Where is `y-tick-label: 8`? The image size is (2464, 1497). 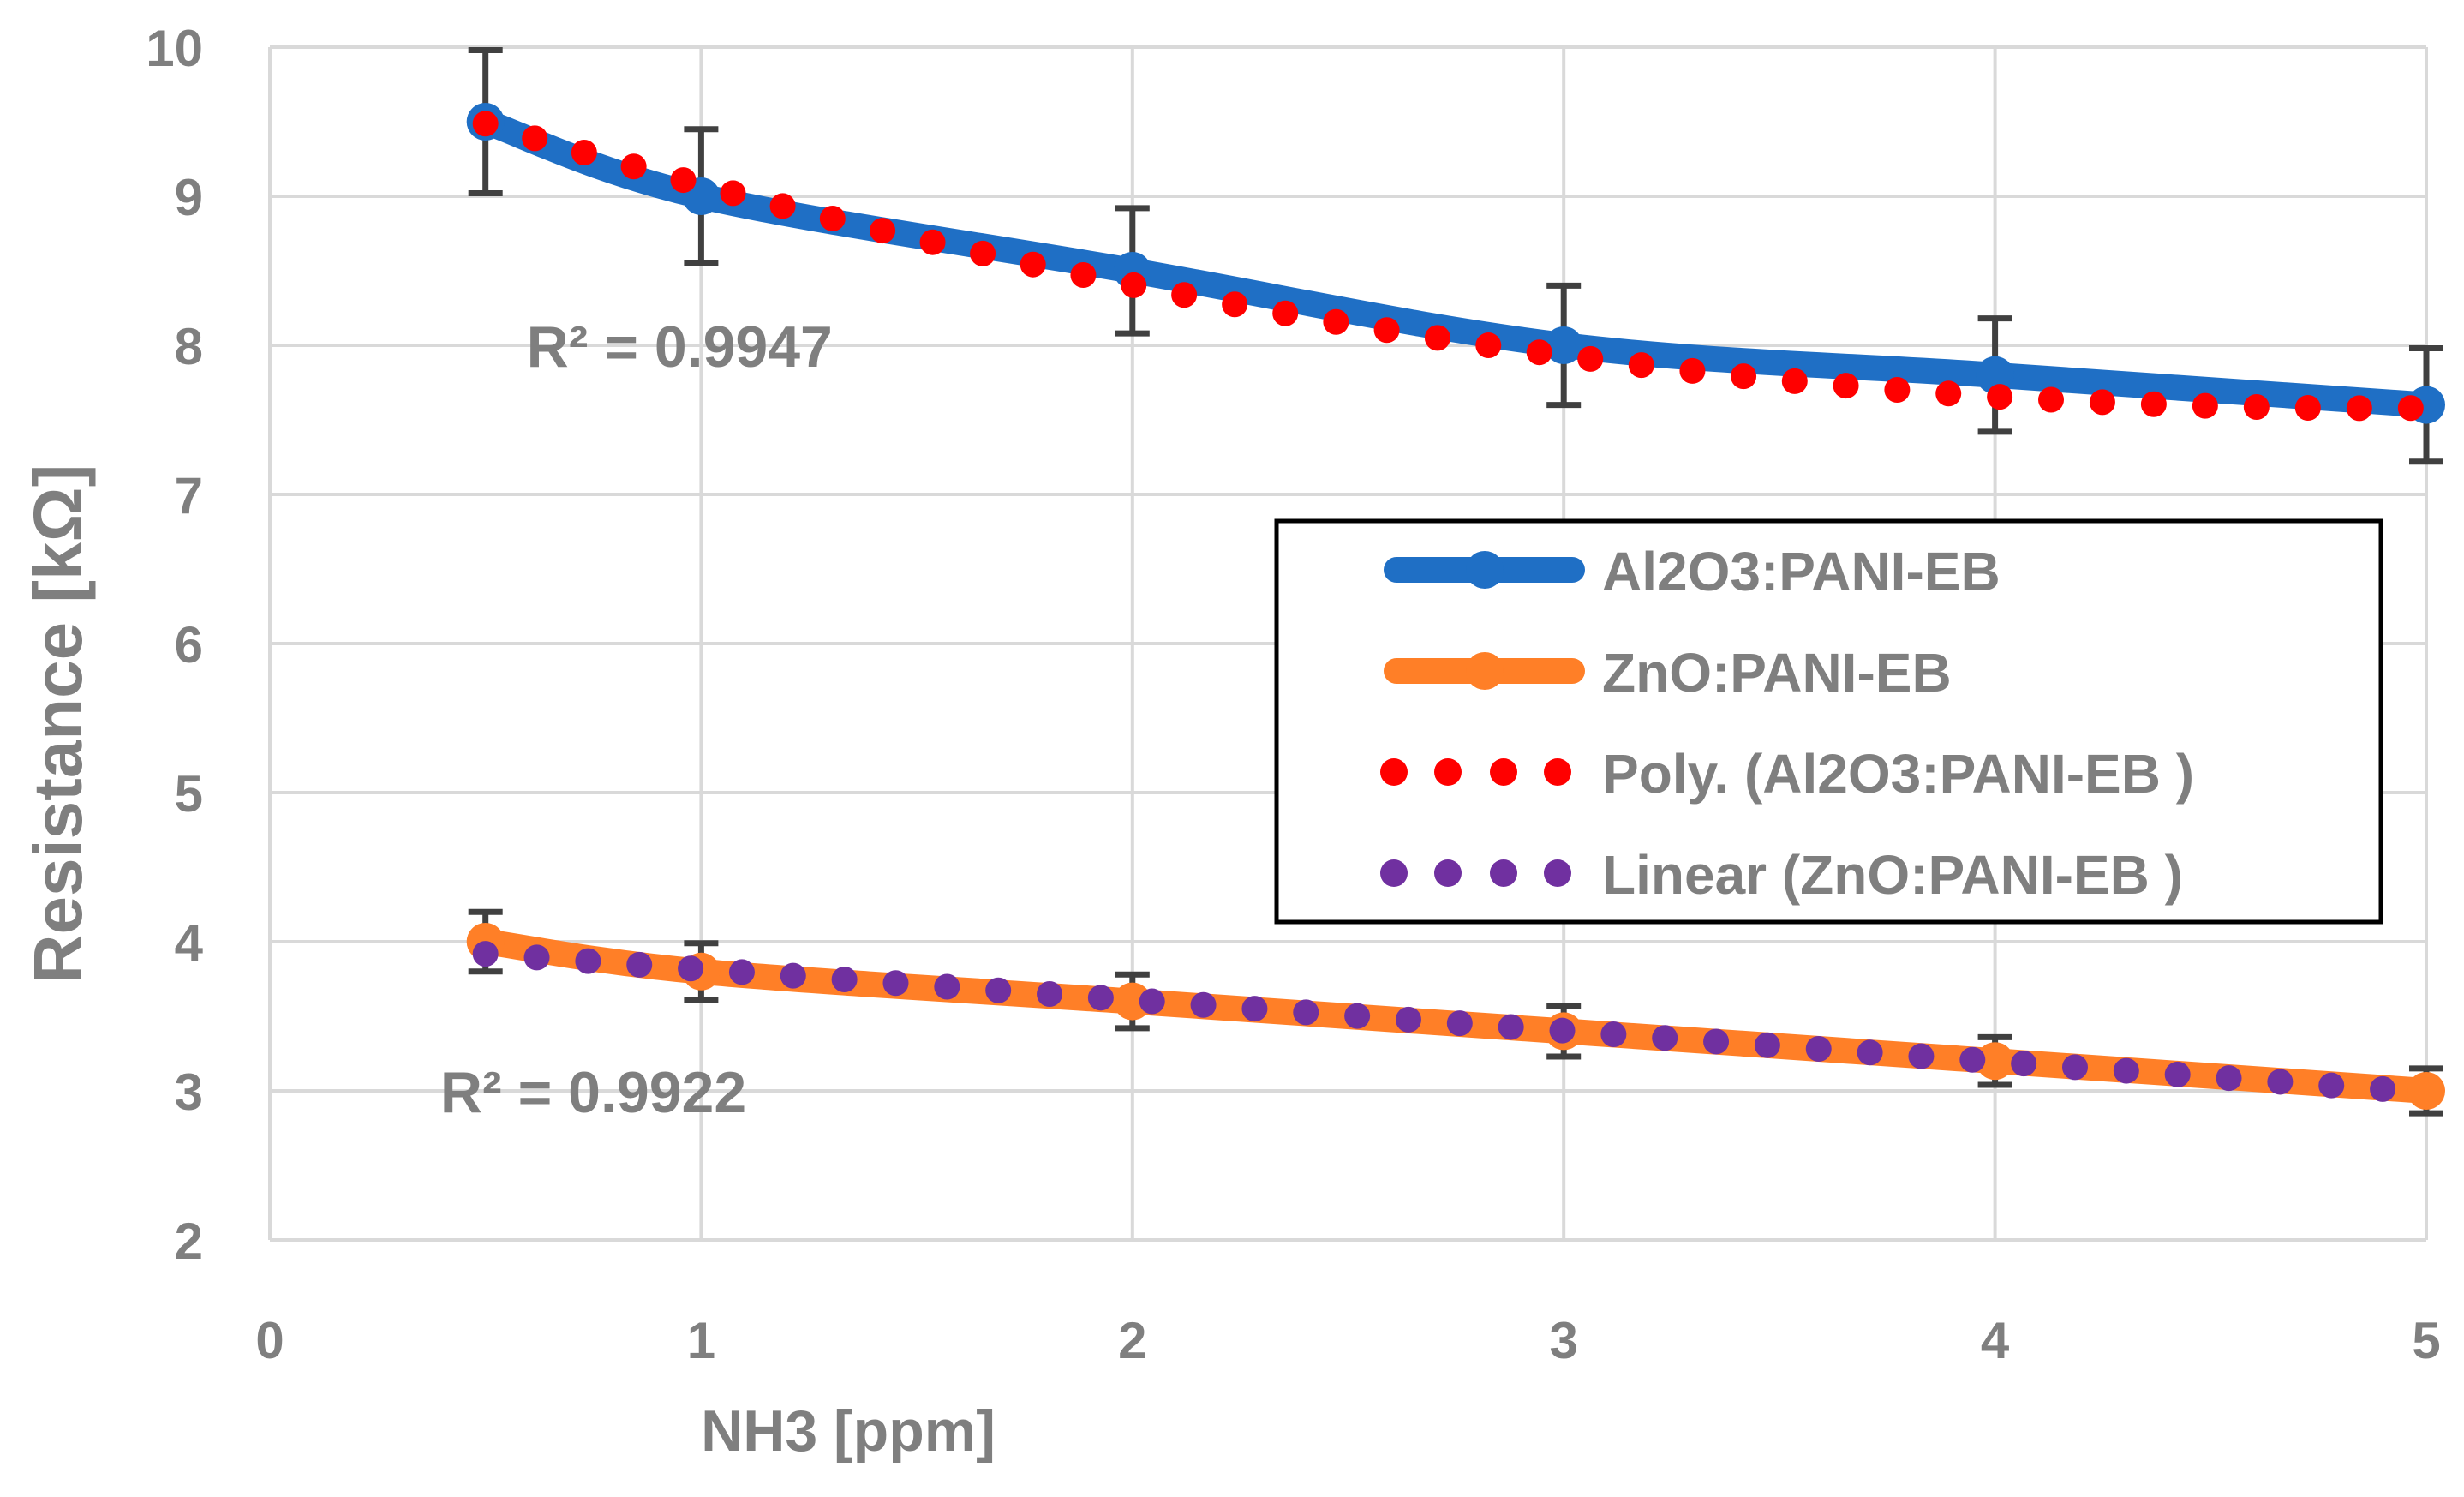
y-tick-label: 8 is located at coordinates (189, 347).